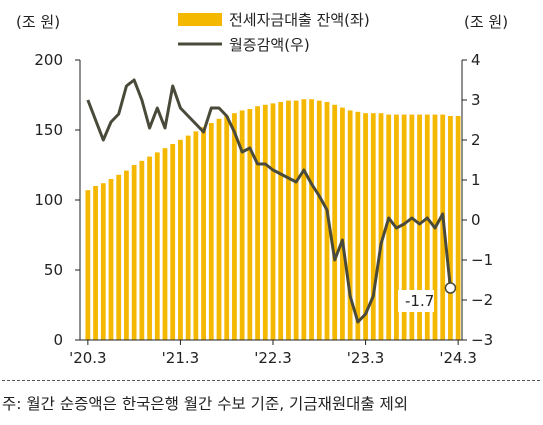 This screenshot has width=543, height=425. I want to click on left-tick-label: 50, so click(53, 270).